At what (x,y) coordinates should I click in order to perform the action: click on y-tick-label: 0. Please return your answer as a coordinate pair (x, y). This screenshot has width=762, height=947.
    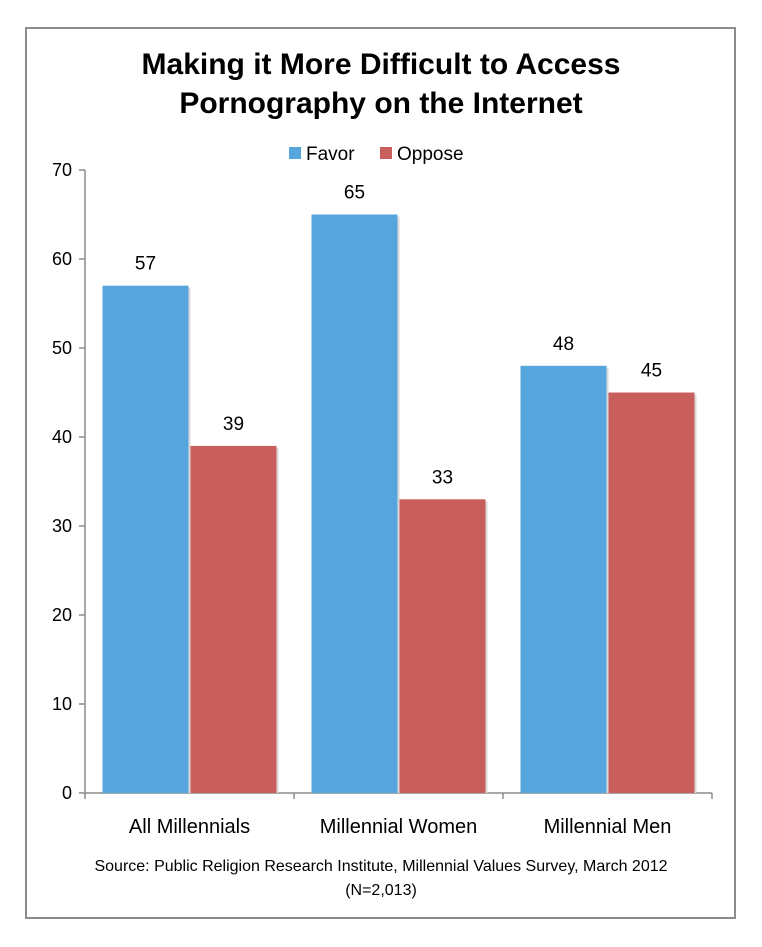
    Looking at the image, I should click on (67, 793).